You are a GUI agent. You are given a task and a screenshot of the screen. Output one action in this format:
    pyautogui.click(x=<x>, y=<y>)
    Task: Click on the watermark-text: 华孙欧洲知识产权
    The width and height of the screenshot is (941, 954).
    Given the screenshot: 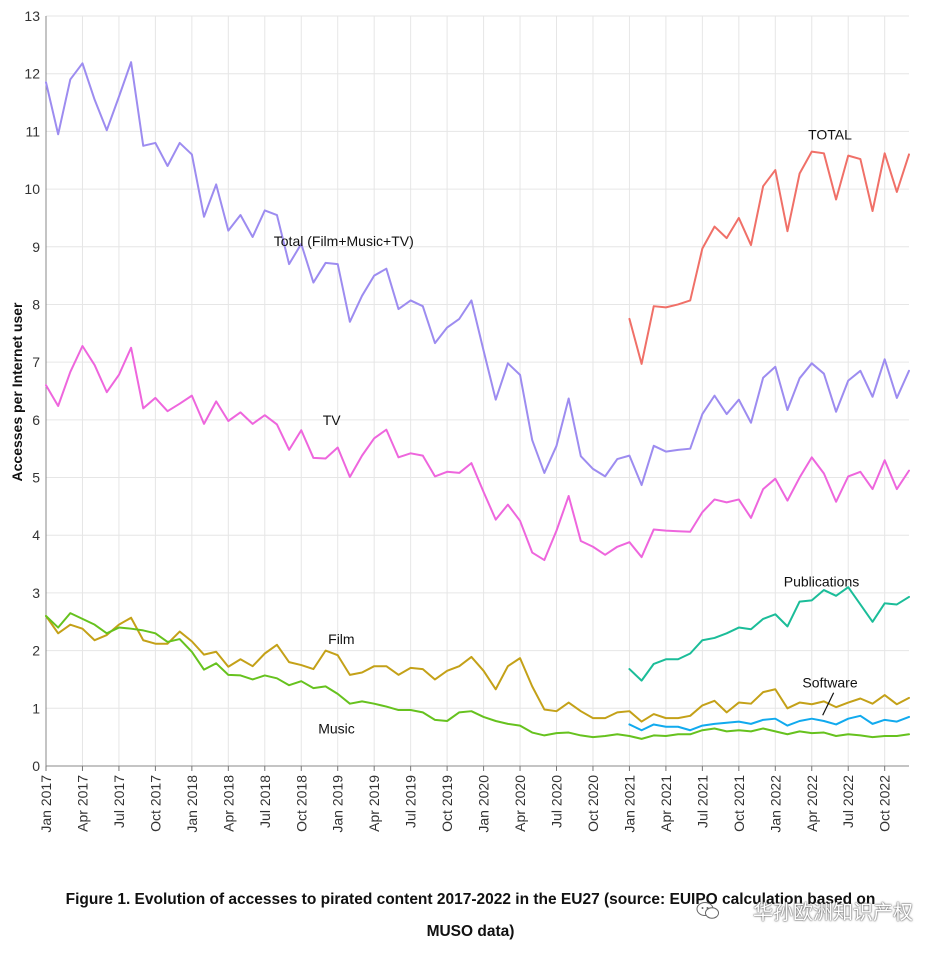 What is the action you would take?
    pyautogui.click(x=833, y=912)
    